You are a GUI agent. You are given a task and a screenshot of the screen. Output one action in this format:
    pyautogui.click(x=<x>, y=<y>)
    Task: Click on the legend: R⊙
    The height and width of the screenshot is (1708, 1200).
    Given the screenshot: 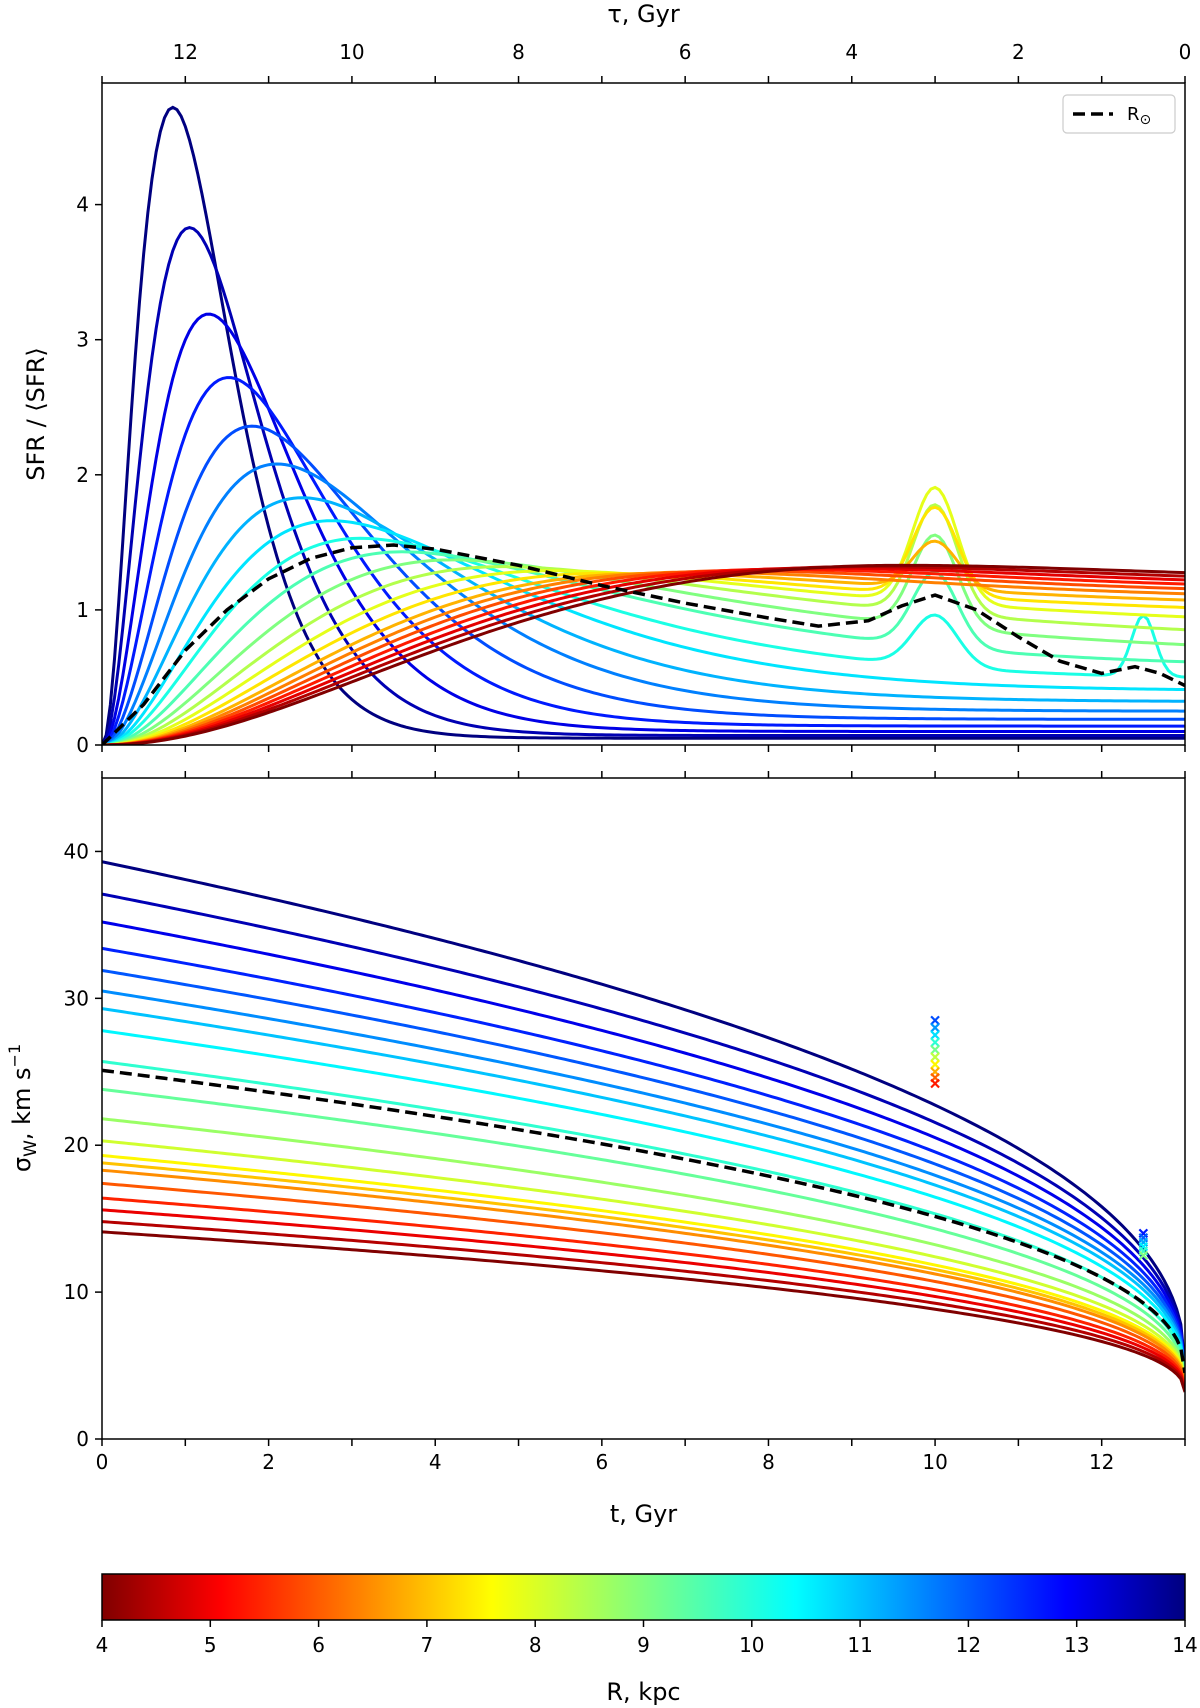 What is the action you would take?
    pyautogui.click(x=1119, y=114)
    